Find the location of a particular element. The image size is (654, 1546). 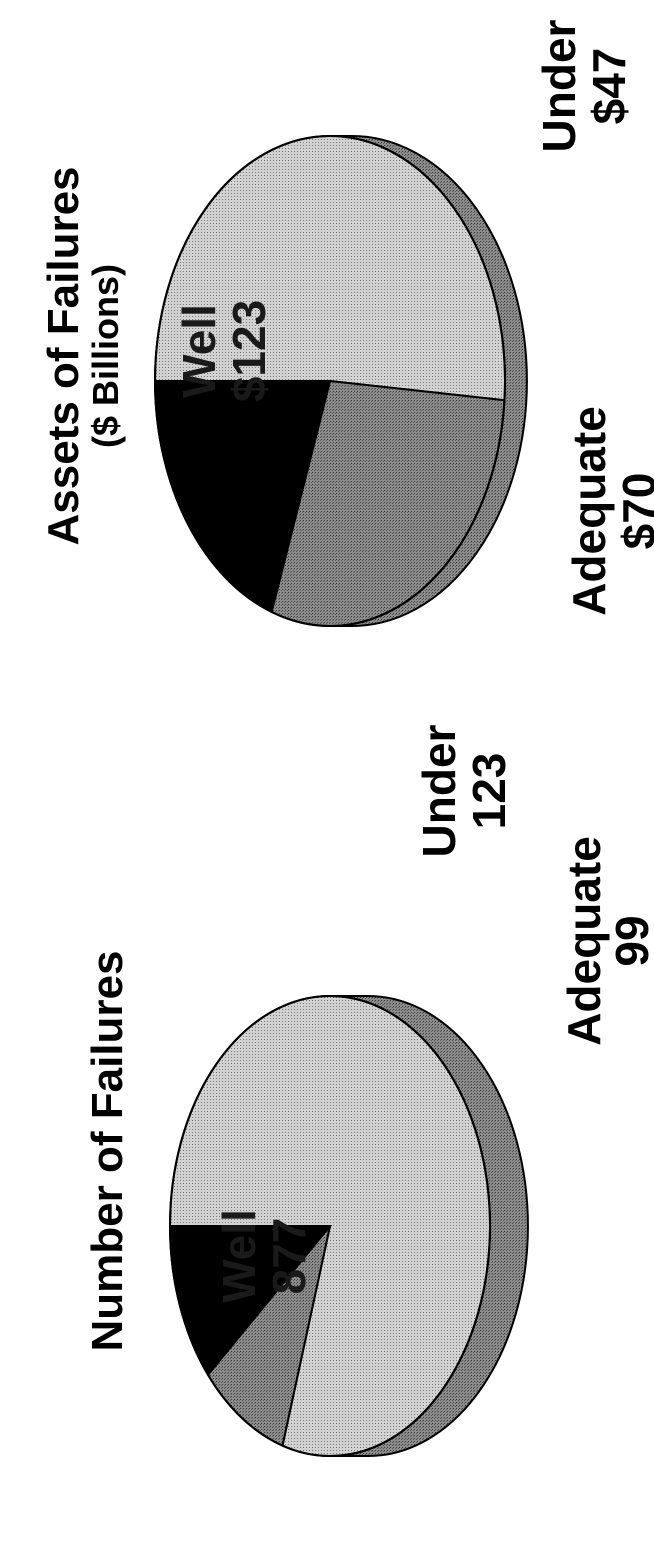

chart-2-value-well: $123 is located at coordinates (249, 351).